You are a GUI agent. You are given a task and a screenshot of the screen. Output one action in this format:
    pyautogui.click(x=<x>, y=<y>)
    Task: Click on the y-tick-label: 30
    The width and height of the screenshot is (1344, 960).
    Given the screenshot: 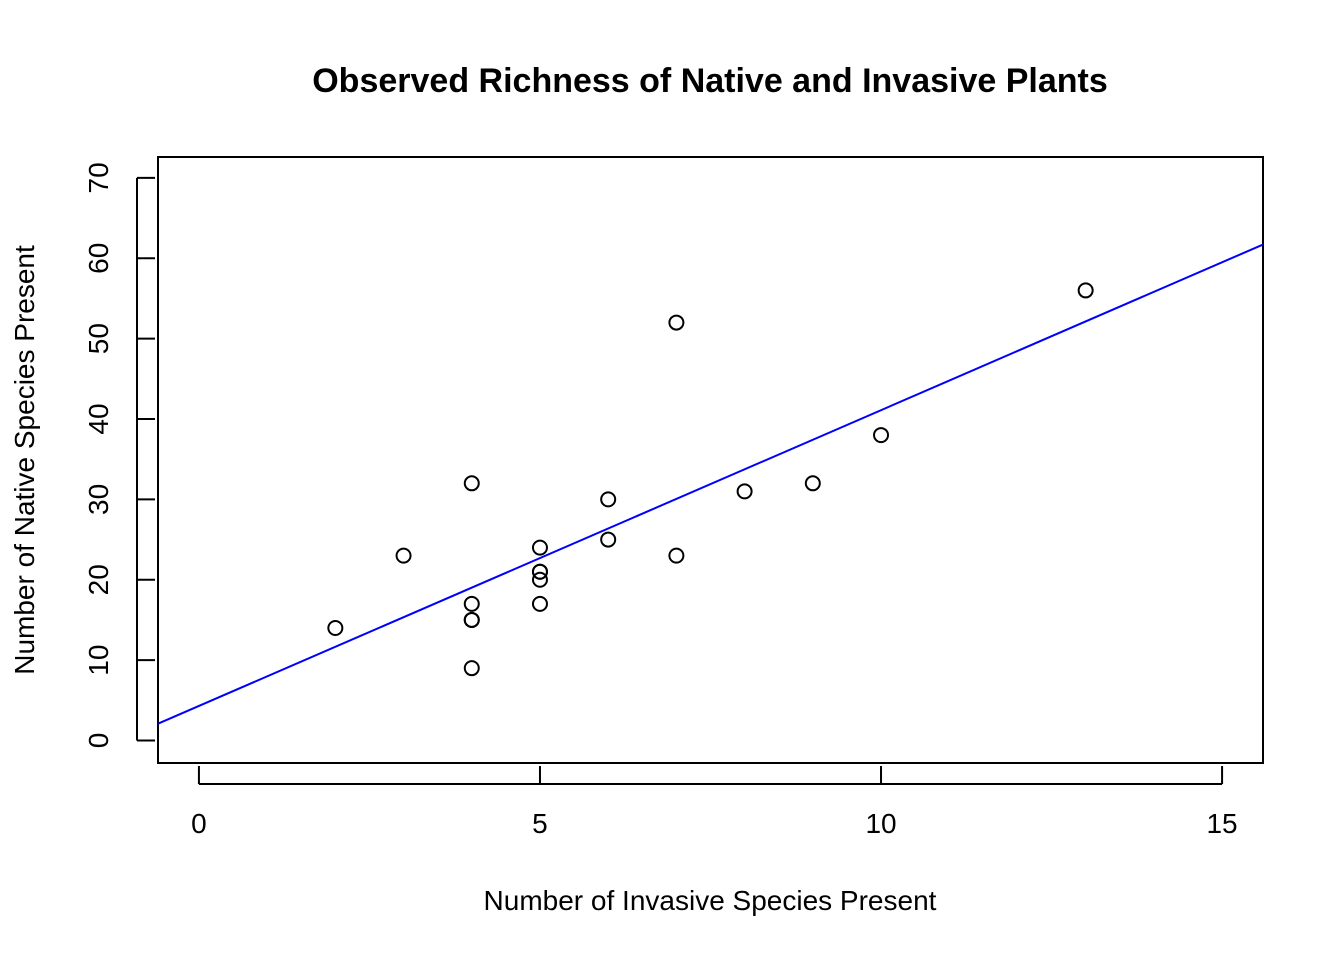 What is the action you would take?
    pyautogui.click(x=98, y=499)
    